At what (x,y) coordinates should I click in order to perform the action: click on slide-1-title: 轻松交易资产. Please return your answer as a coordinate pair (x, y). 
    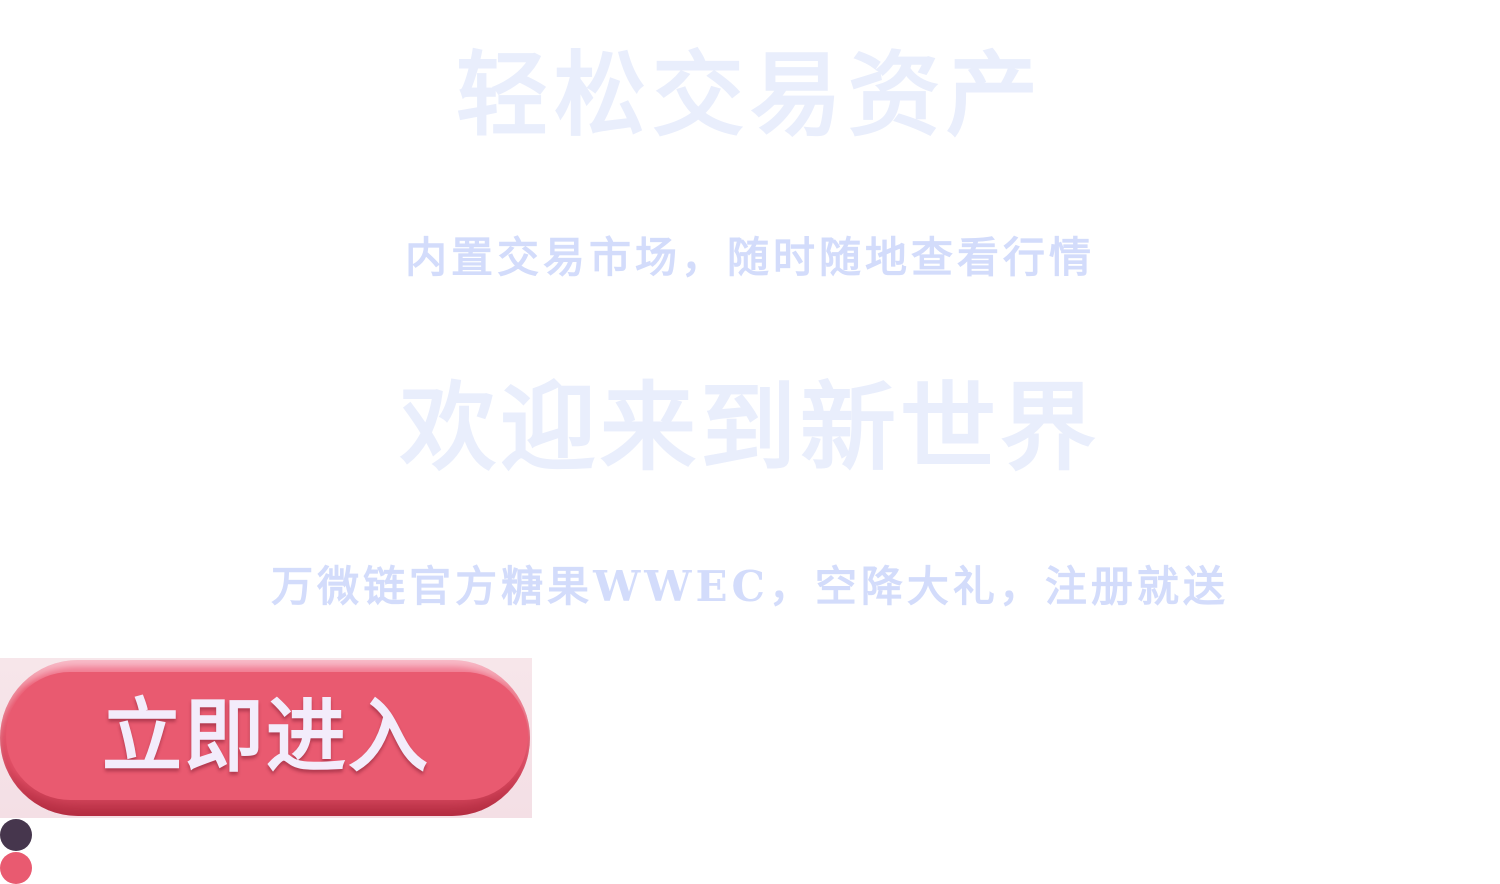
    Looking at the image, I should click on (749, 95).